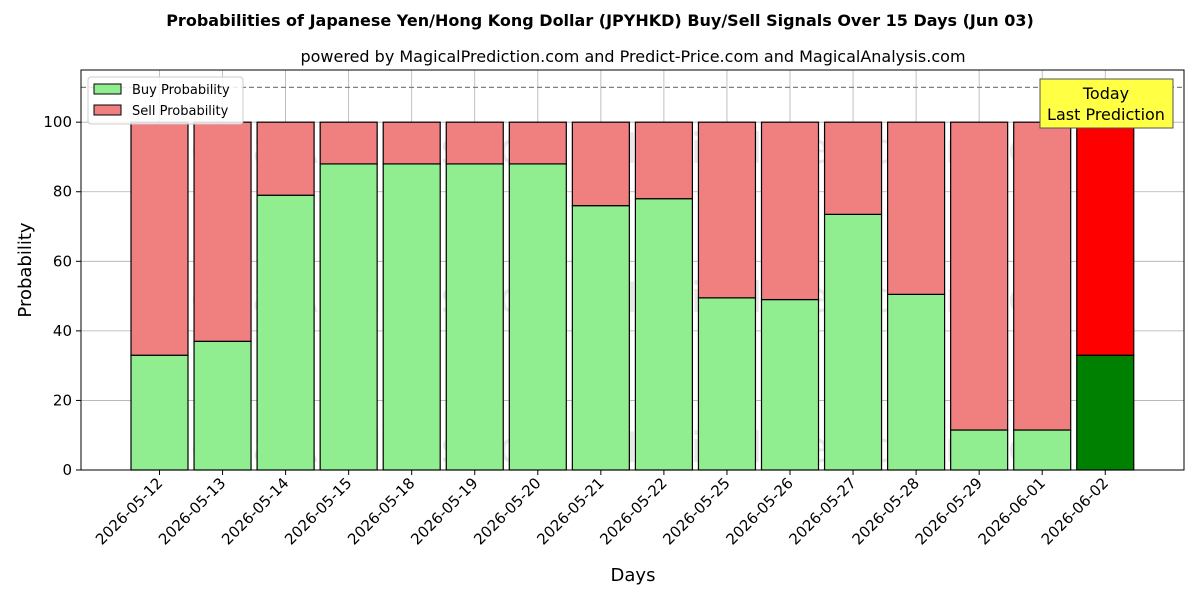  Describe the element at coordinates (759, 511) in the screenshot. I see `x-tick-label: 2026-05-26` at that location.